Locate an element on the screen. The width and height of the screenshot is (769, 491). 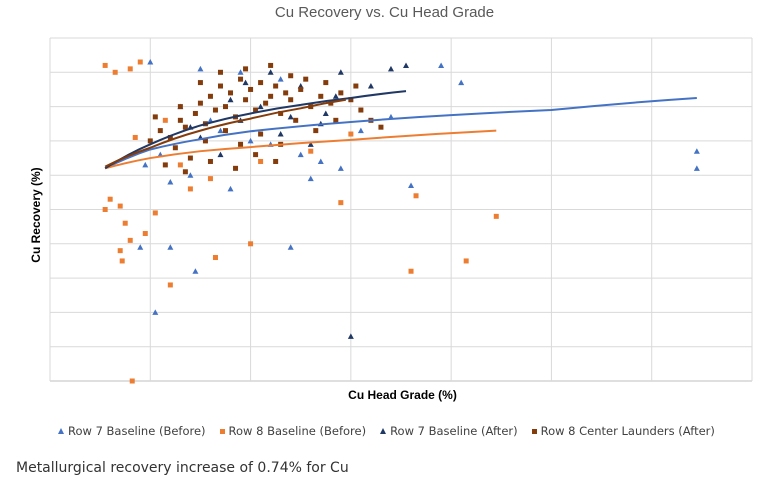
legend-item-row7-before: Row 7 Baseline (Before) is located at coordinates (132, 431).